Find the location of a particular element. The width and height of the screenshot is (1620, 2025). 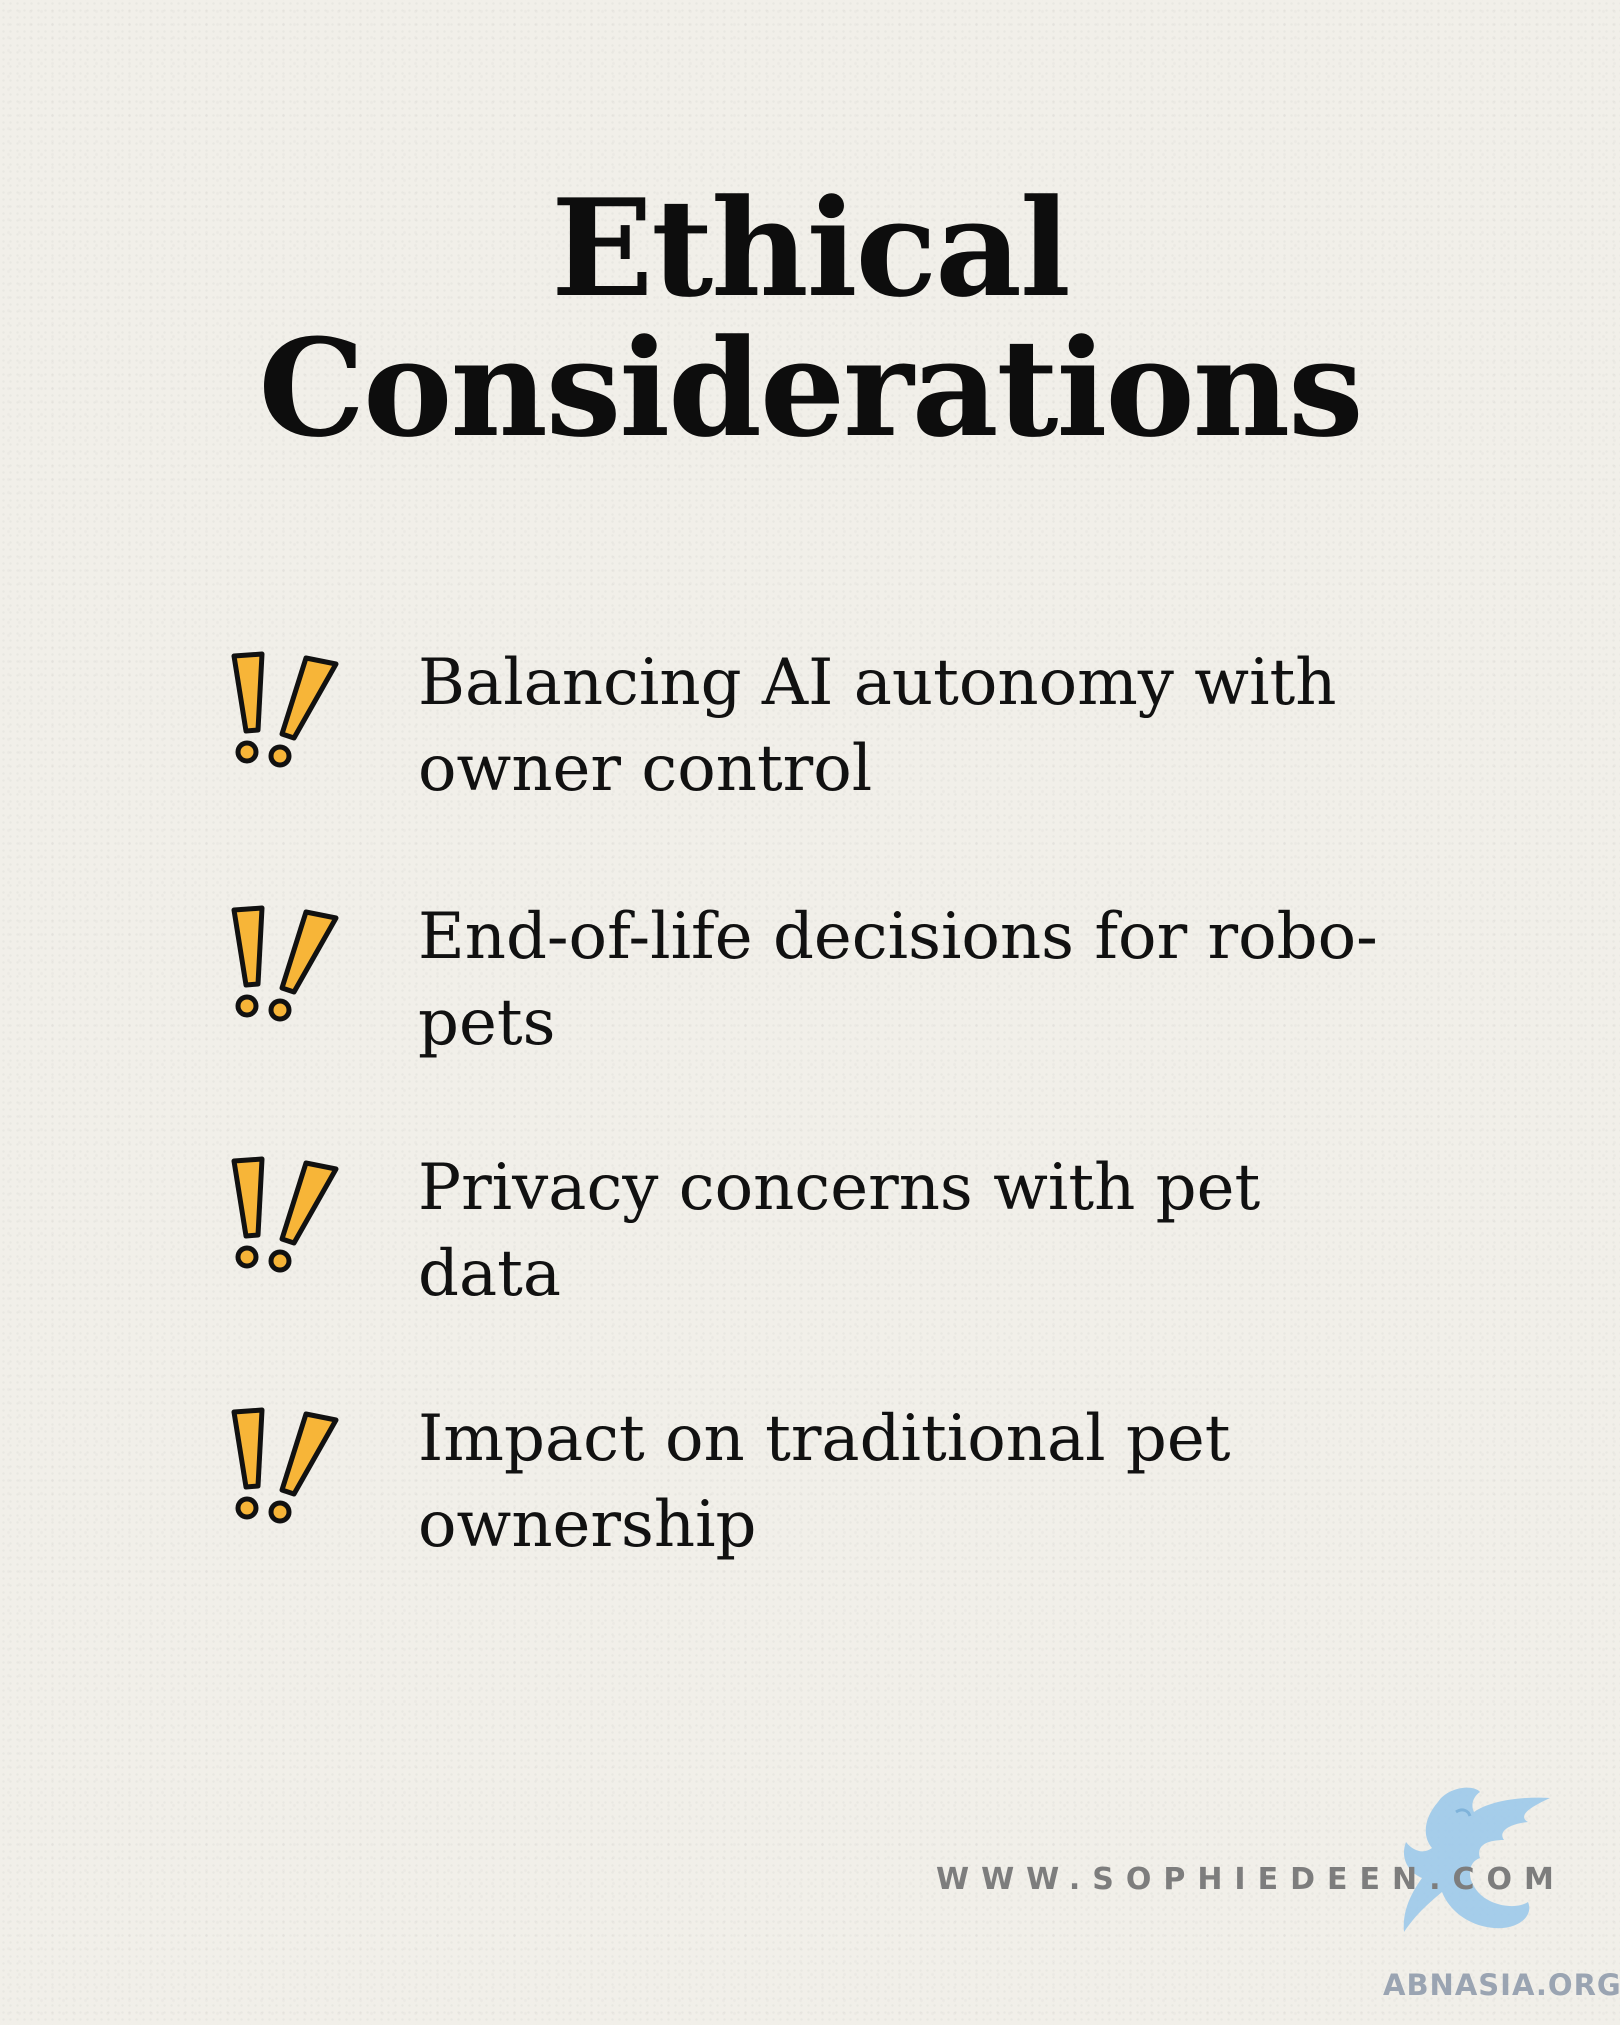

page-title: Ethical Considerations is located at coordinates (810, 318).